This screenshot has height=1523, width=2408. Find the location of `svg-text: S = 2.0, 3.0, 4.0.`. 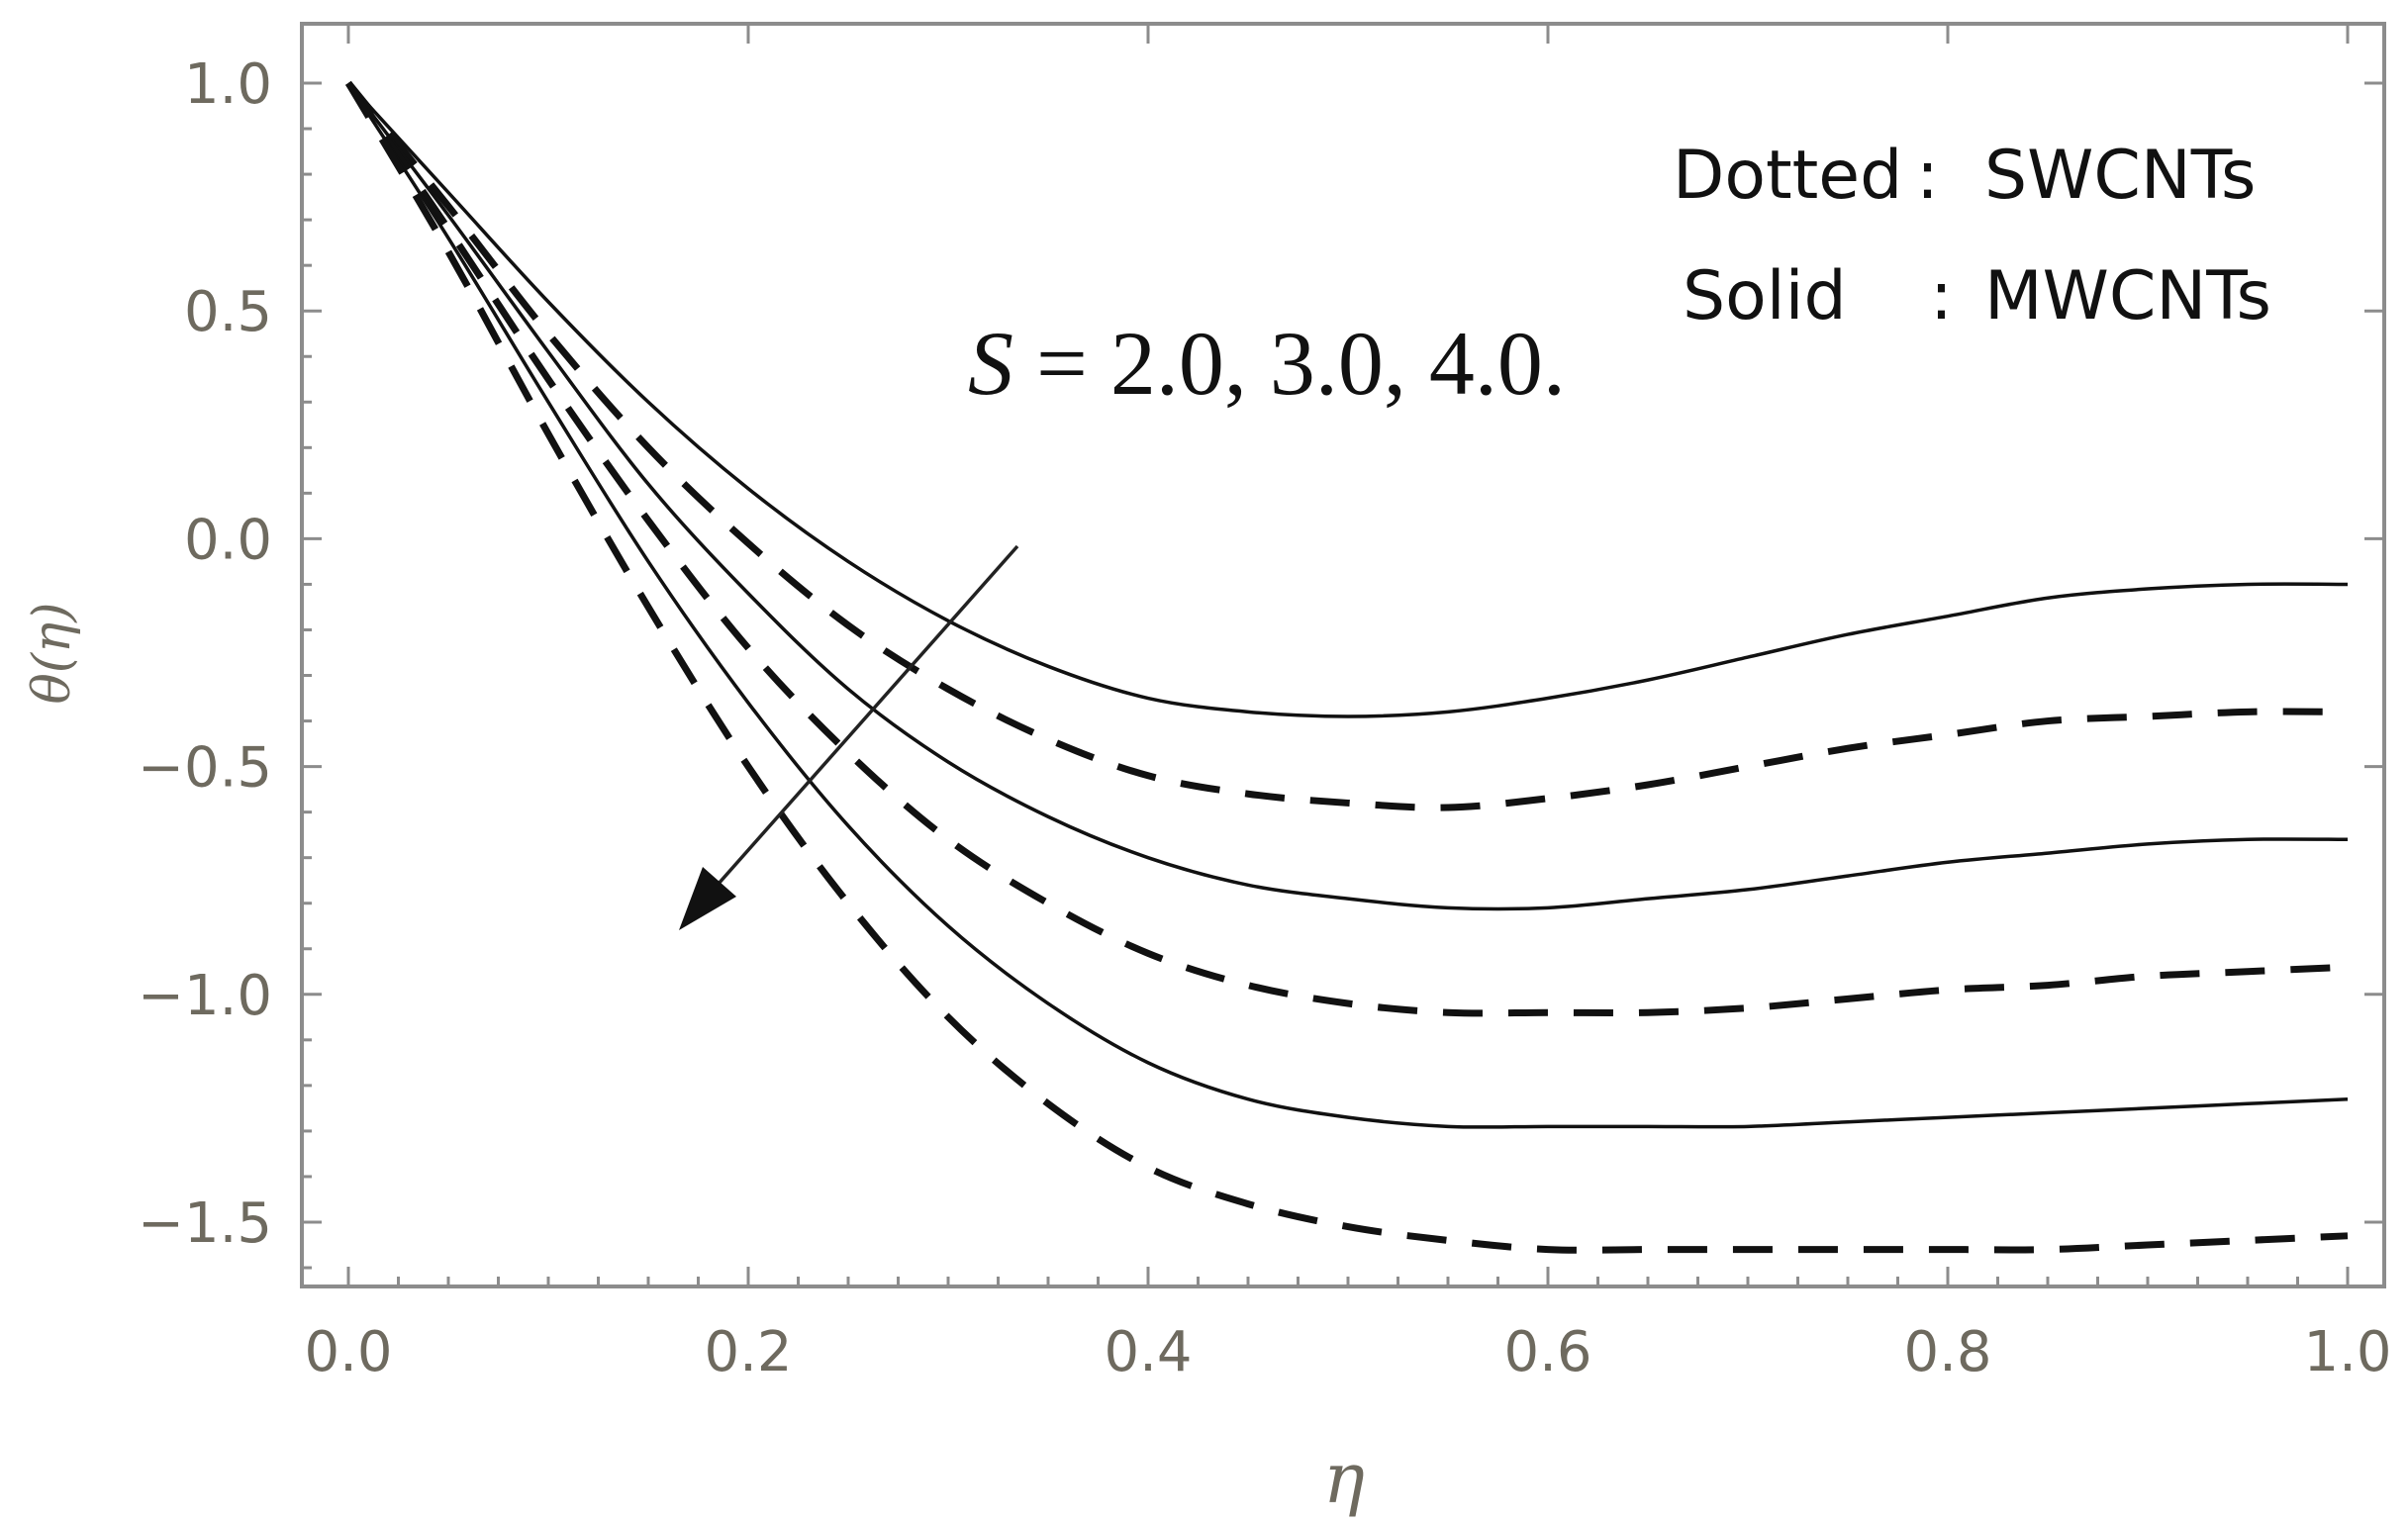

svg-text: S = 2.0, 3.0, 4.0. is located at coordinates (1267, 364).